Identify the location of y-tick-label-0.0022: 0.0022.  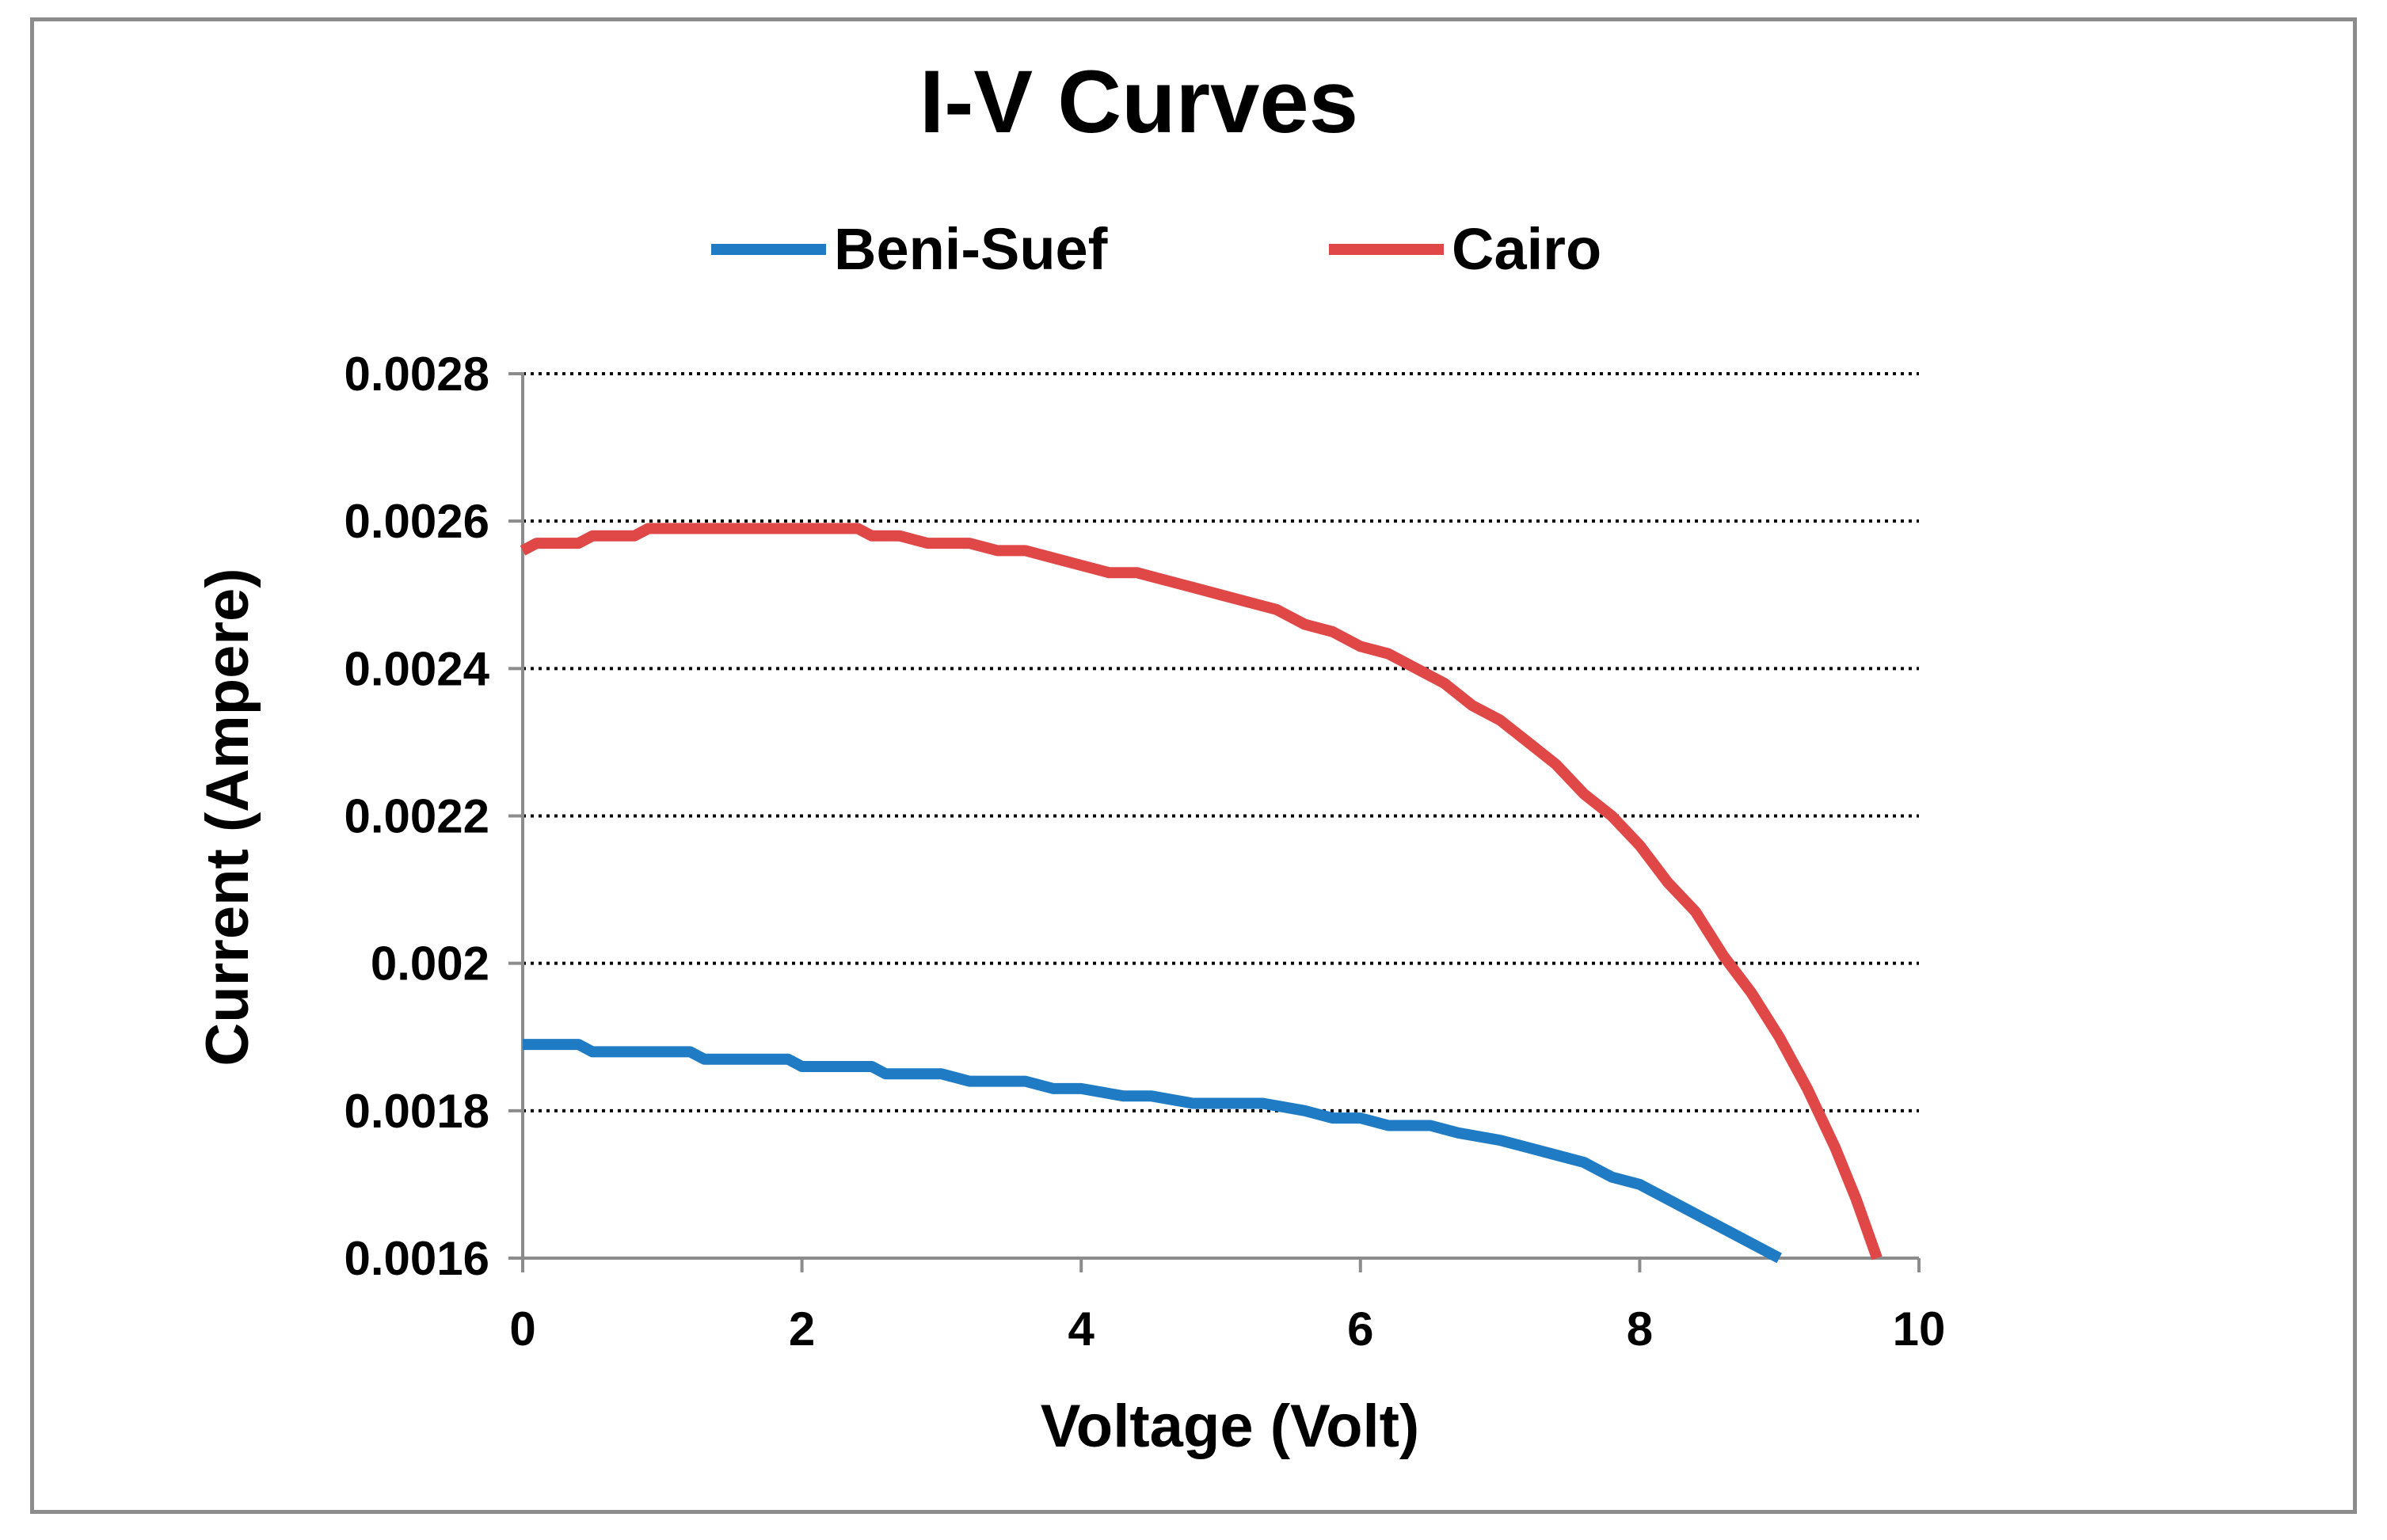
(417, 816).